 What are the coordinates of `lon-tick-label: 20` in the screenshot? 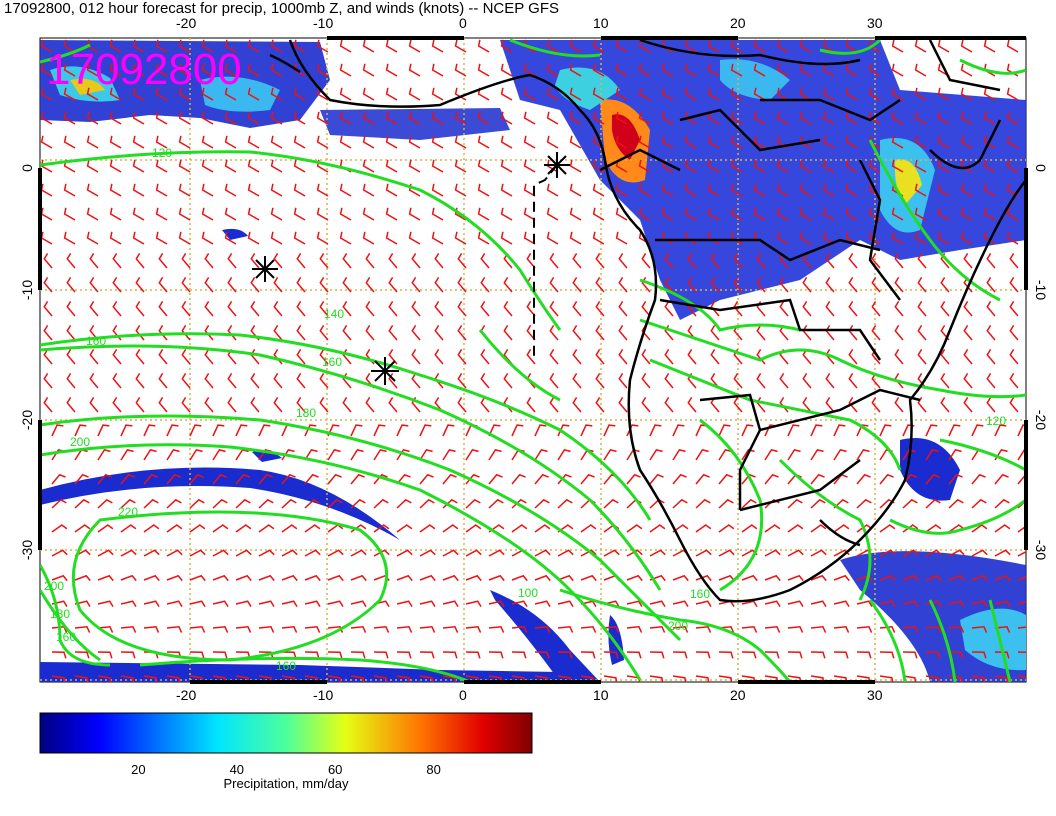 It's located at (738, 695).